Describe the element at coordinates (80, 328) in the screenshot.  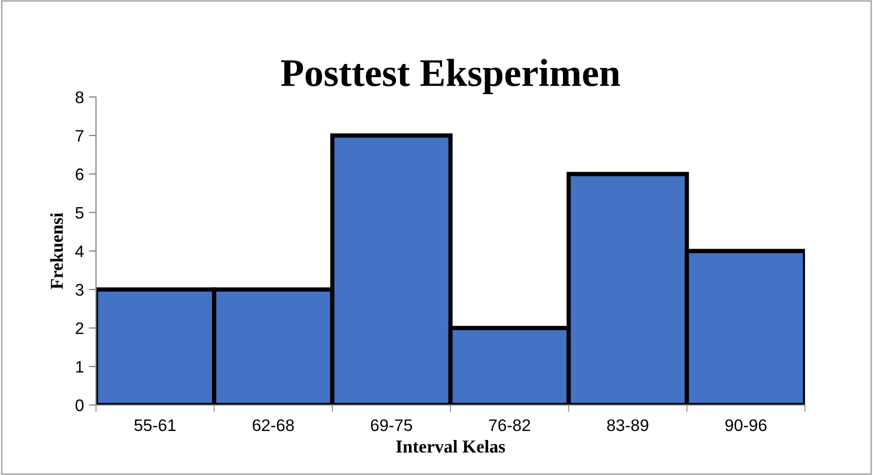
I see `y-tick-label: 2` at that location.